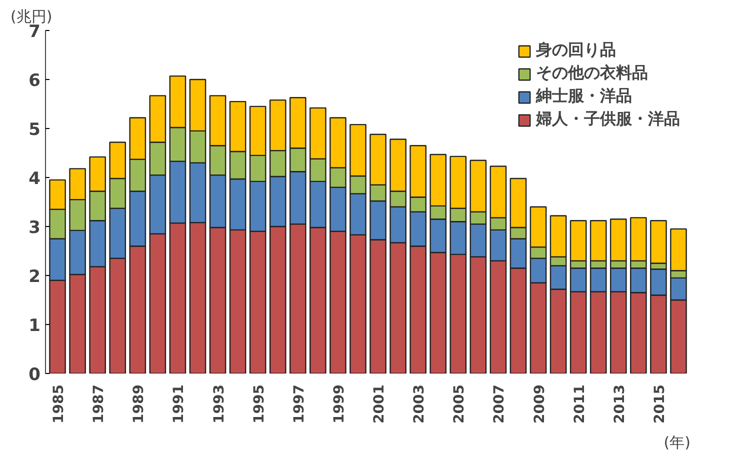 The image size is (753, 464). I want to click on x-tick-label: 1991, so click(179, 404).